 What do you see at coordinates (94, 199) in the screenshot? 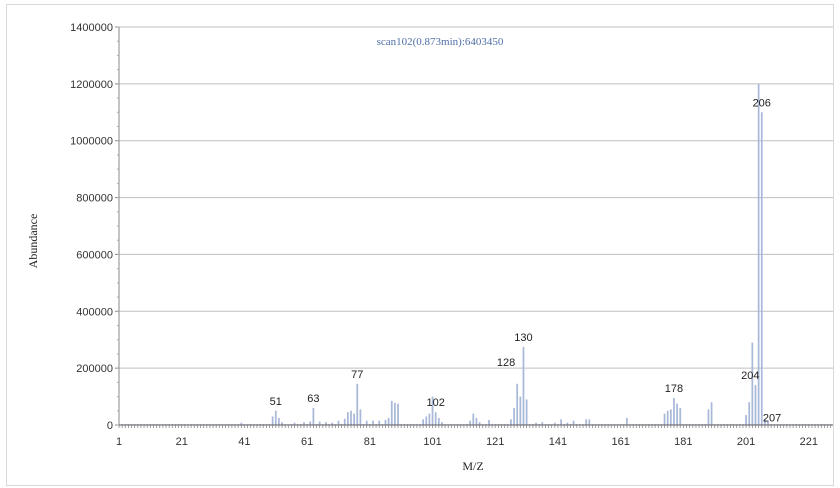
I see `y-tick-label: 800000` at bounding box center [94, 199].